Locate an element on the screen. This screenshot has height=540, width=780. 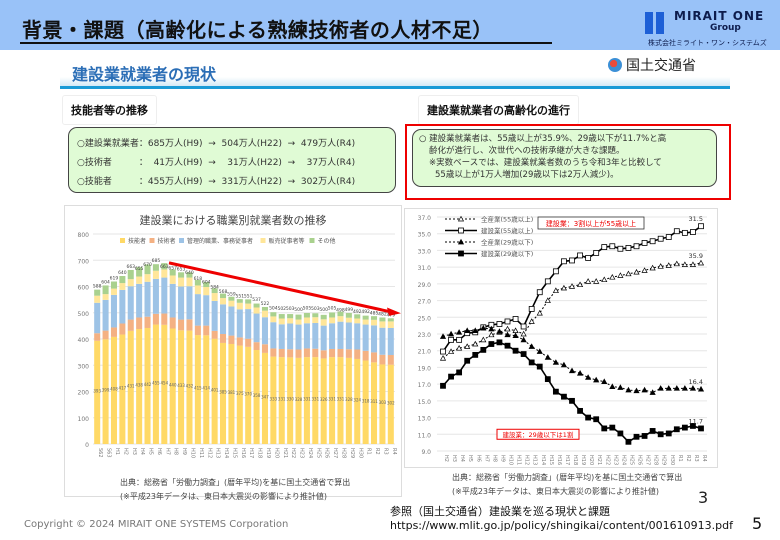
bar-total-label: 537 is located at coordinates (256, 300).